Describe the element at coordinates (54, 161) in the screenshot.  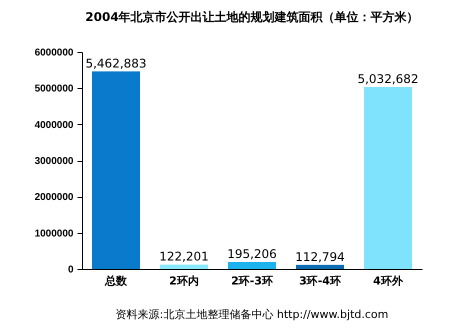
I see `y-tick-label: 3000000` at that location.